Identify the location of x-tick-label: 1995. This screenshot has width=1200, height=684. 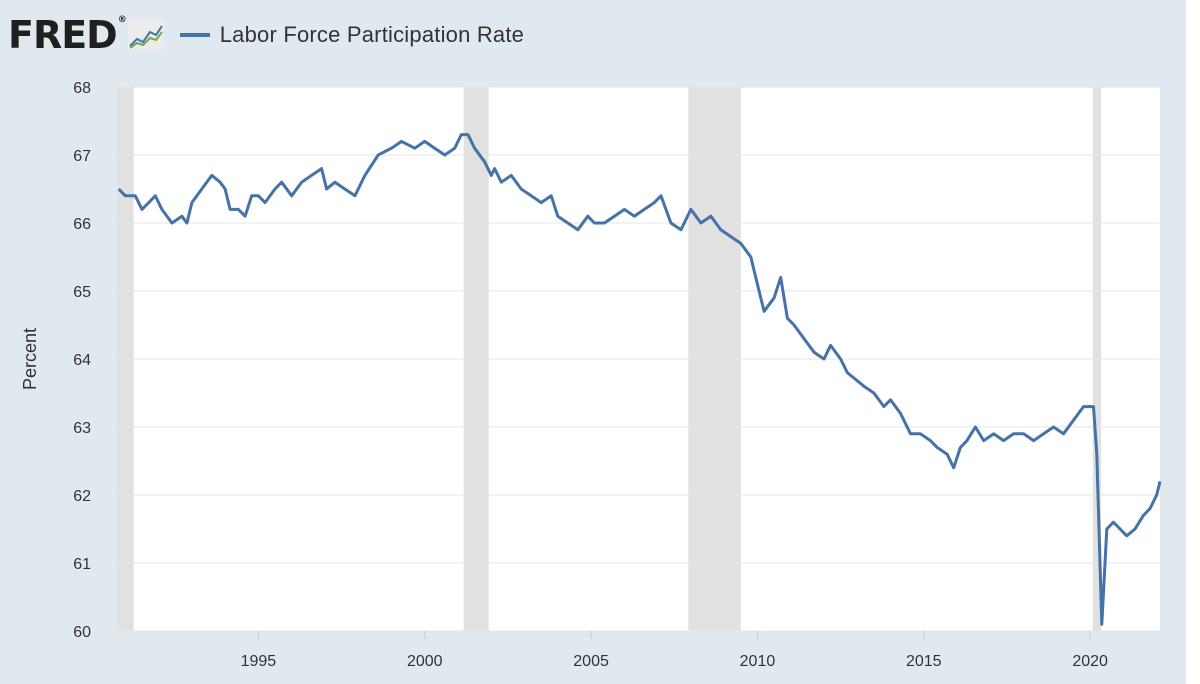
(259, 661).